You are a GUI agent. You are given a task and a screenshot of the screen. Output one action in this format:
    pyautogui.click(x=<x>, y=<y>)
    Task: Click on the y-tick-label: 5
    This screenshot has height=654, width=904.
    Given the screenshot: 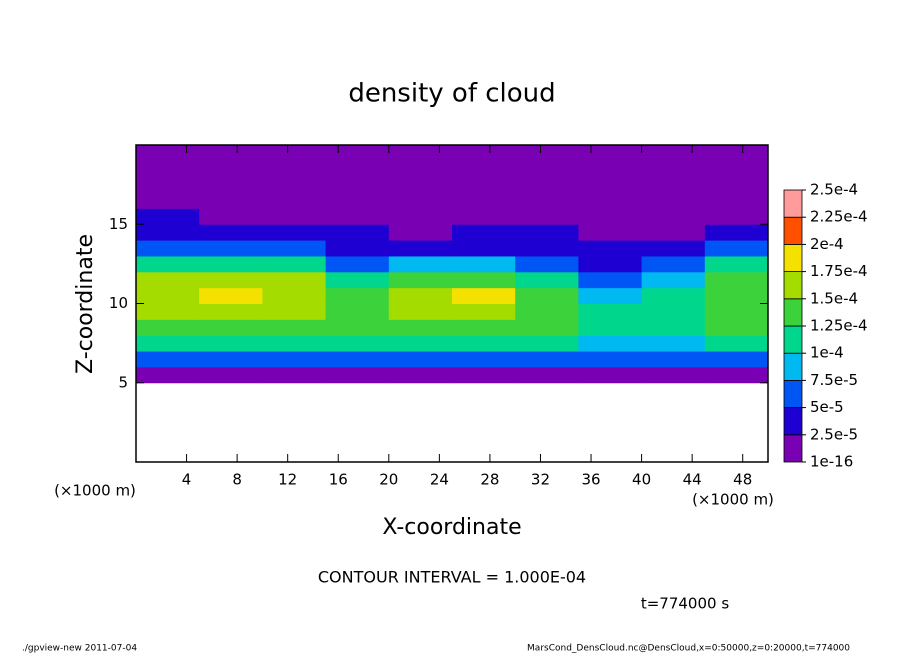 What is the action you would take?
    pyautogui.click(x=123, y=382)
    